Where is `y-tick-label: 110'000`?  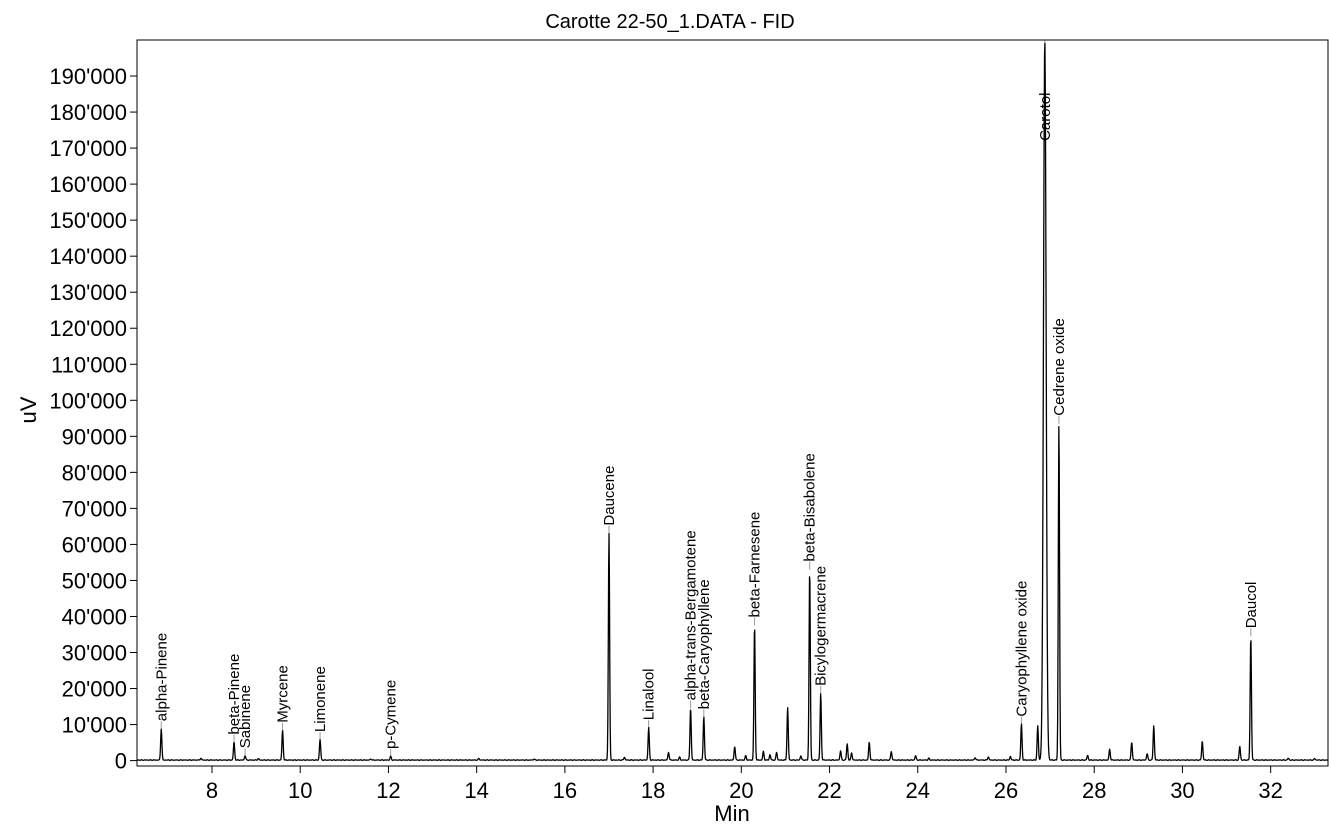 y-tick-label: 110'000 is located at coordinates (89, 364).